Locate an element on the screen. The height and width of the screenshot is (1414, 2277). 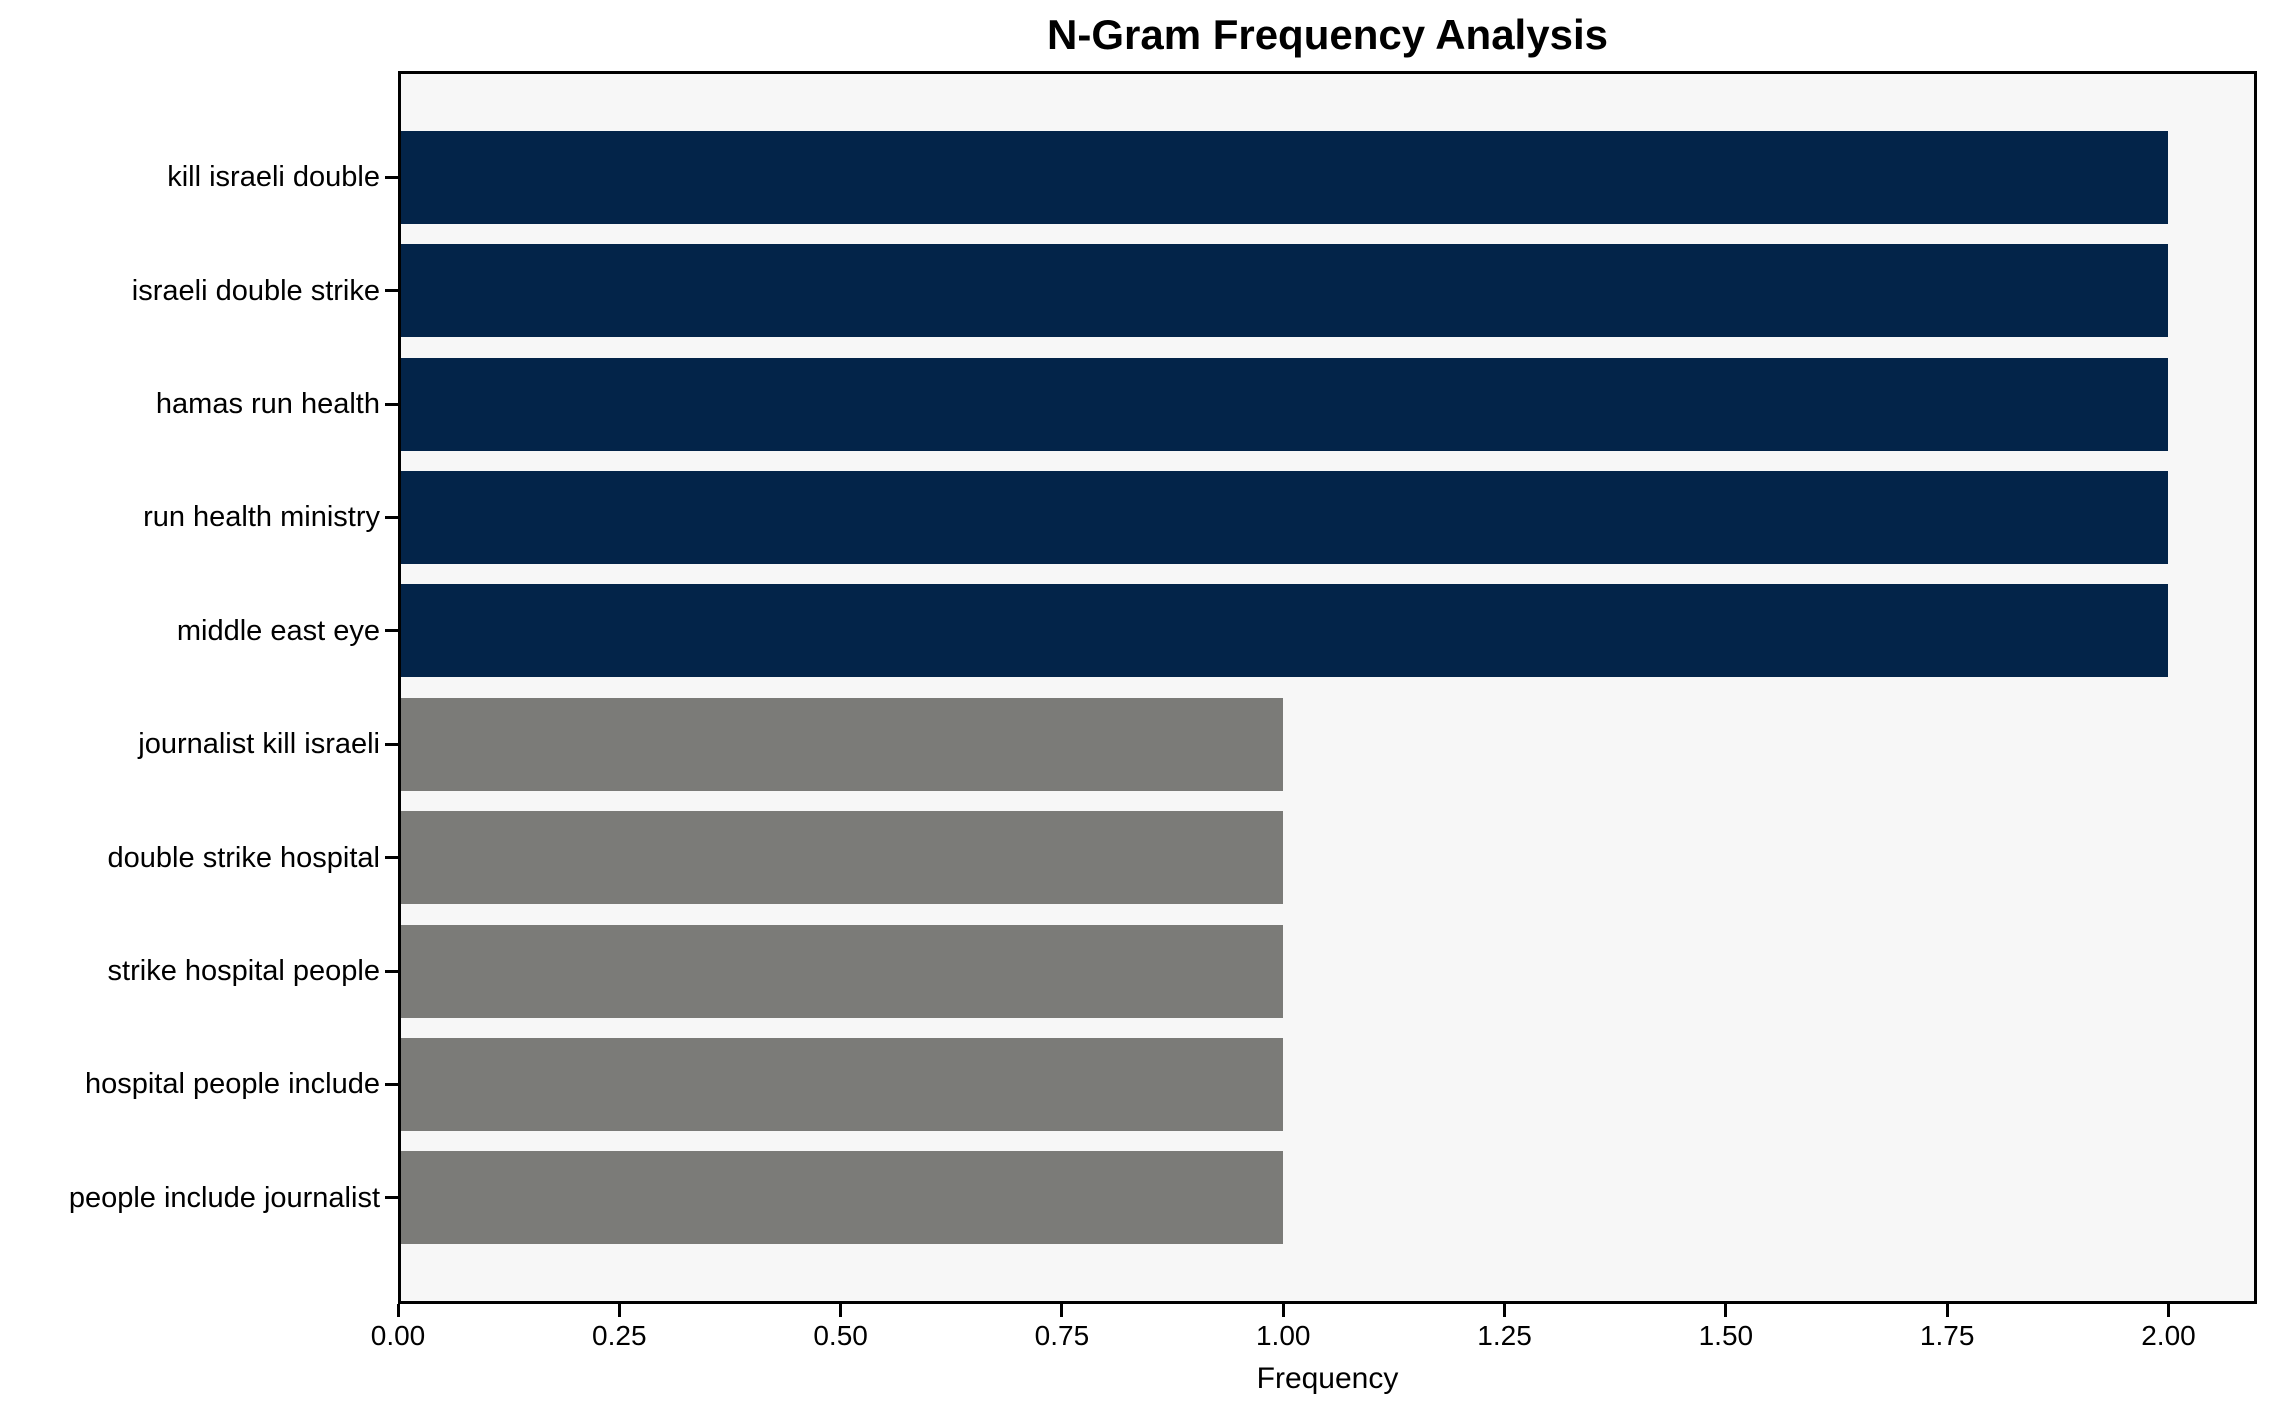
x-tick-label: 1.25 is located at coordinates (1504, 1335).